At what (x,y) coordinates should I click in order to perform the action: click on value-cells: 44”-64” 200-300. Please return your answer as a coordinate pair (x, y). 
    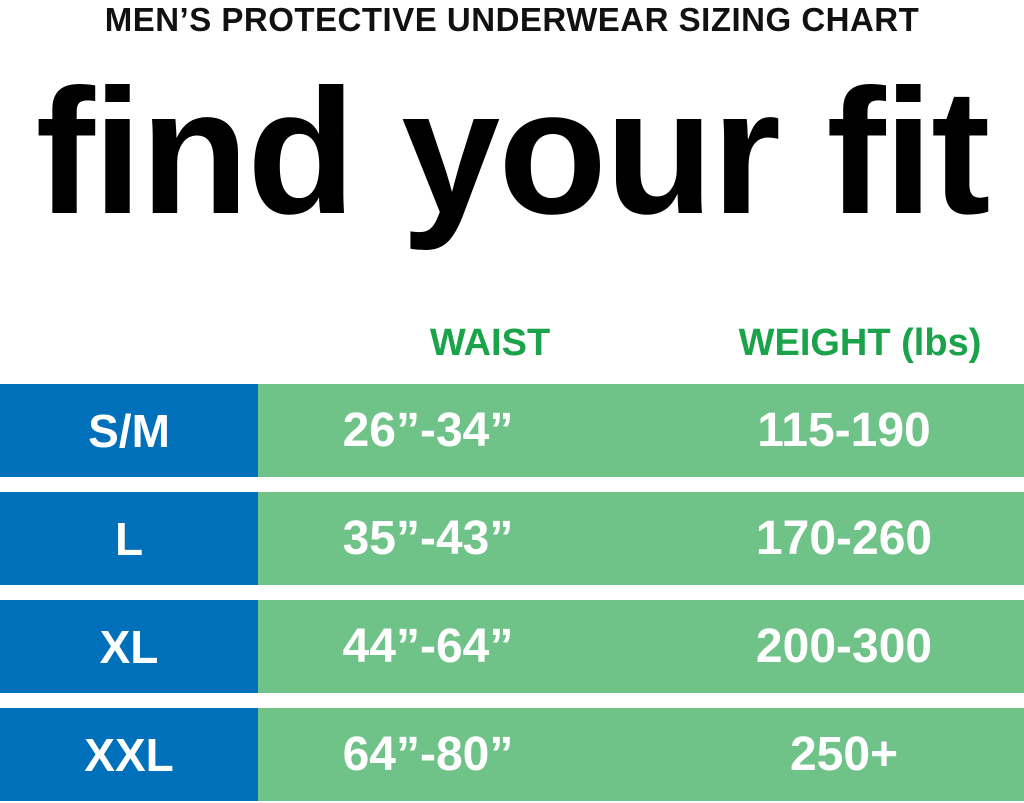
    Looking at the image, I should click on (641, 646).